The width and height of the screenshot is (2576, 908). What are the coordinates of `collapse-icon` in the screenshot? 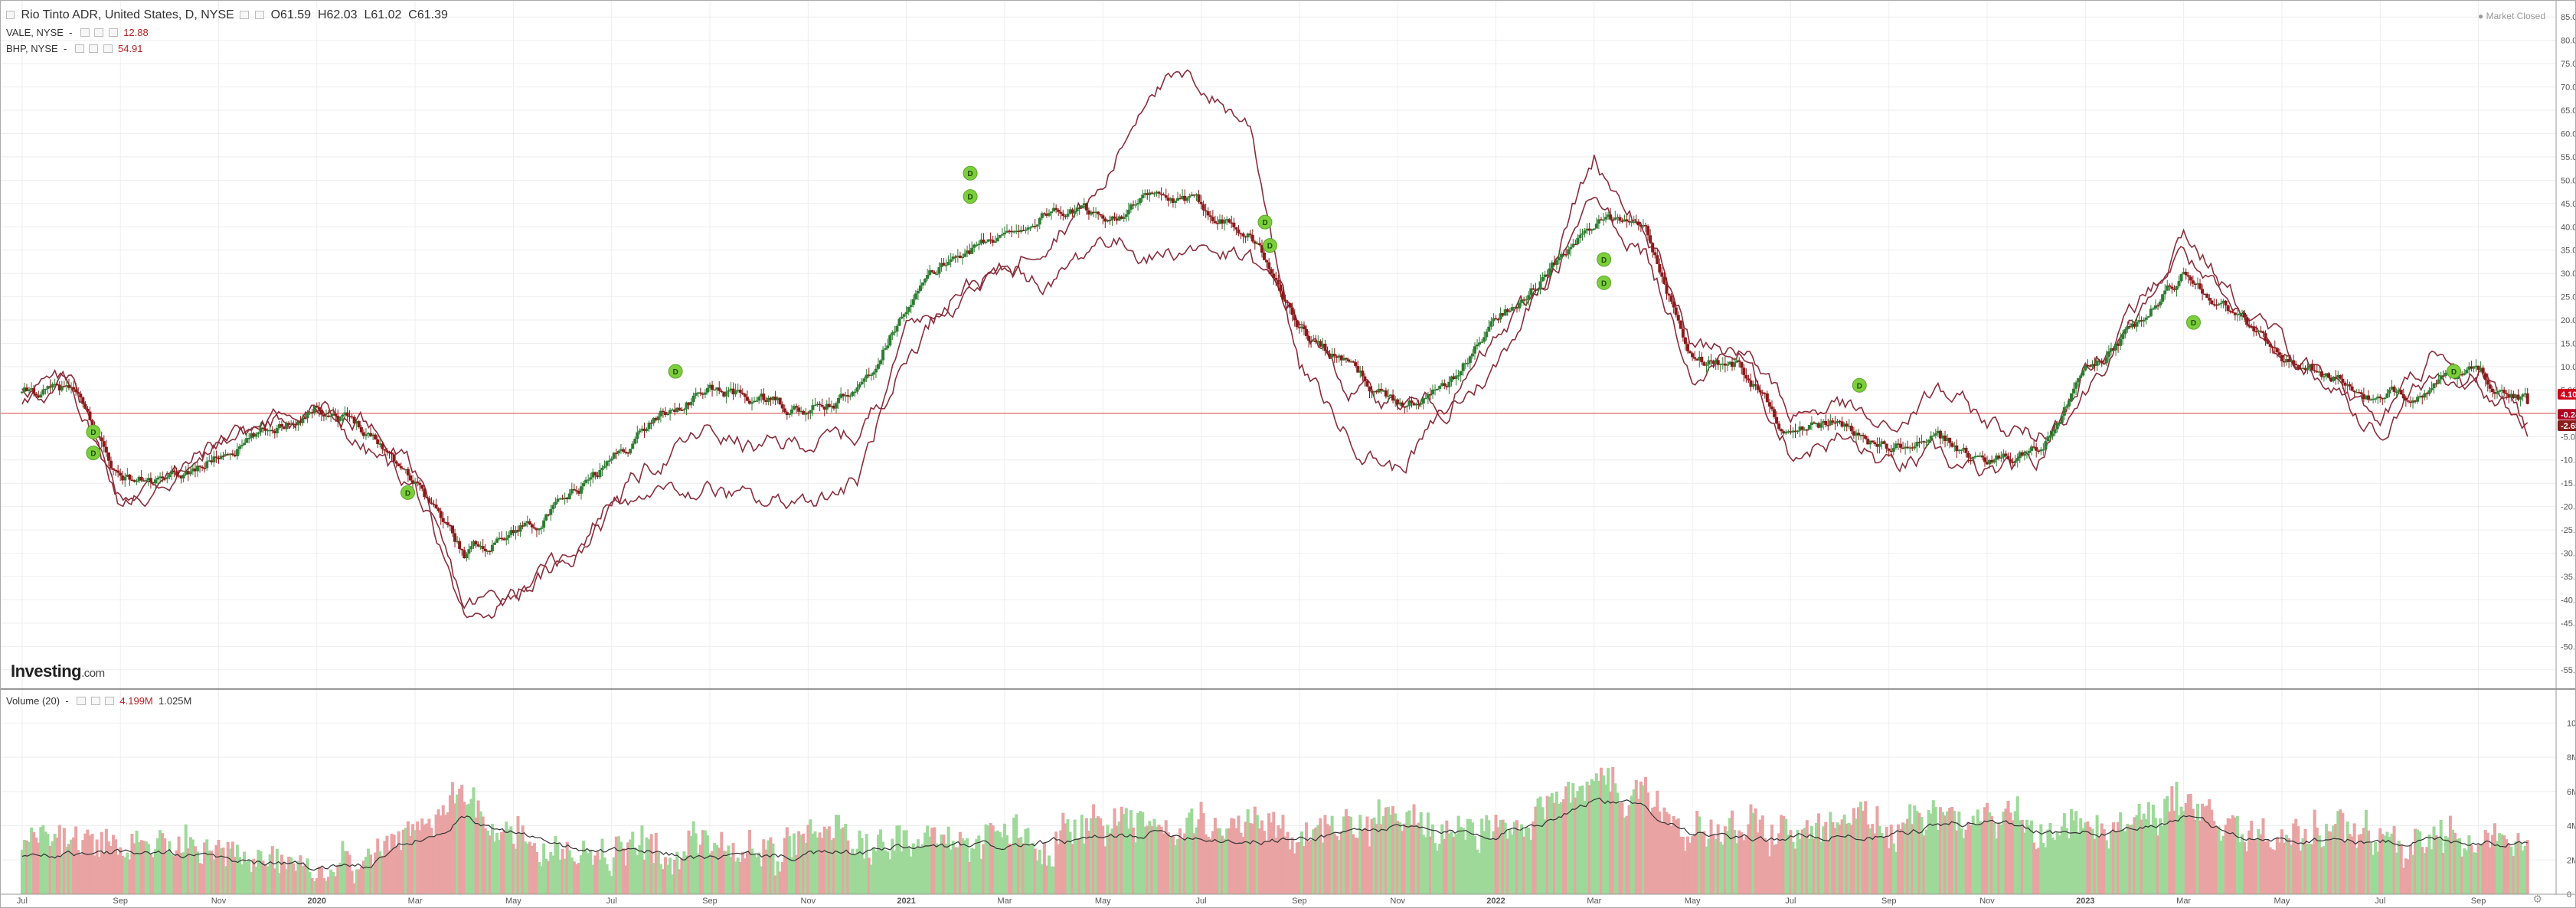 It's located at (10, 15).